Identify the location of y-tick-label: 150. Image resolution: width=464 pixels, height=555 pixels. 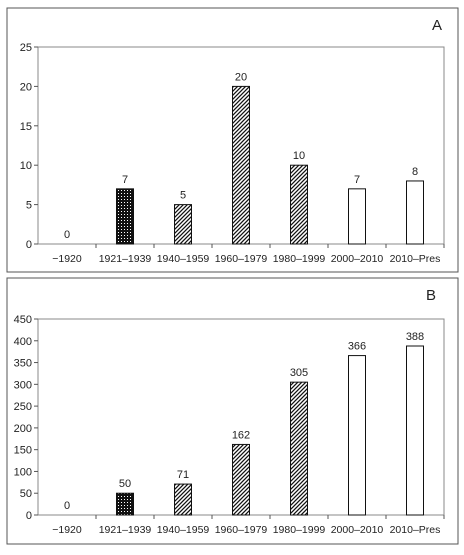
(23, 451).